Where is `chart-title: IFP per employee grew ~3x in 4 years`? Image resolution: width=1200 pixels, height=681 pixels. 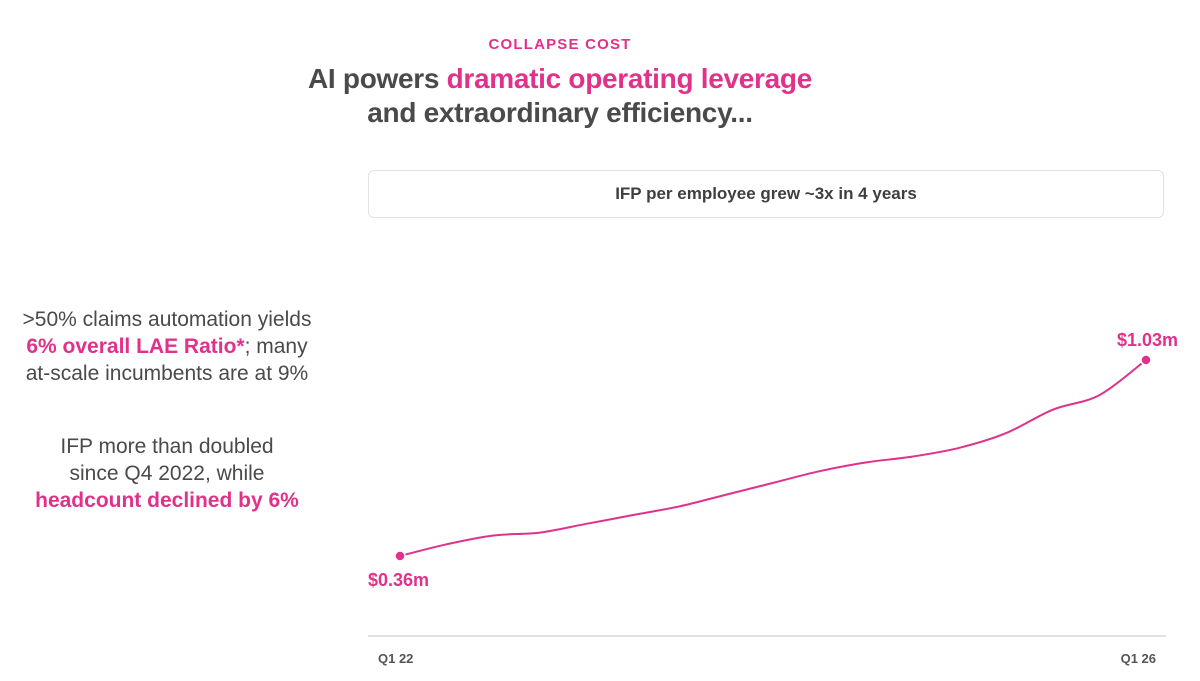 chart-title: IFP per employee grew ~3x in 4 years is located at coordinates (766, 193).